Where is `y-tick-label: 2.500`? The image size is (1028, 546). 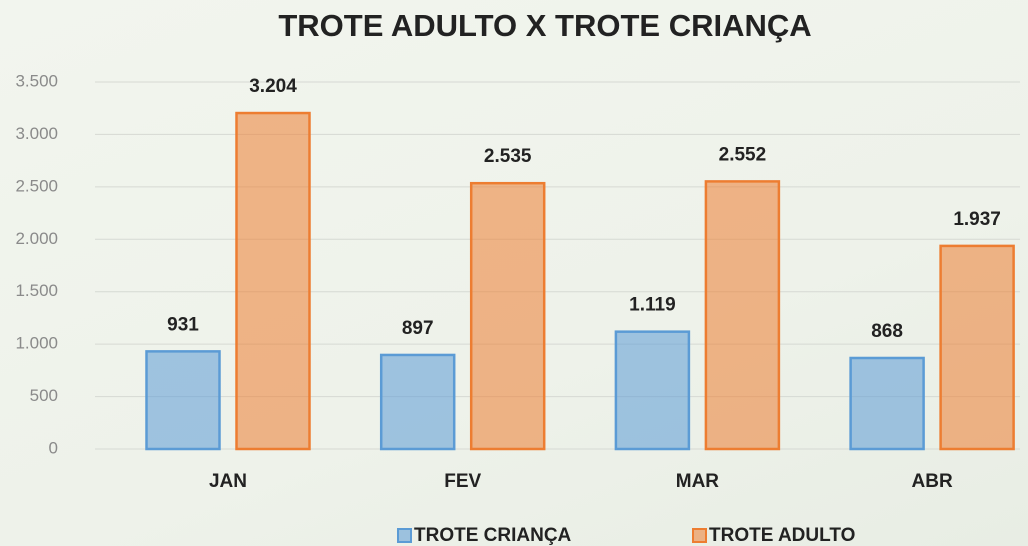
y-tick-label: 2.500 is located at coordinates (36, 185).